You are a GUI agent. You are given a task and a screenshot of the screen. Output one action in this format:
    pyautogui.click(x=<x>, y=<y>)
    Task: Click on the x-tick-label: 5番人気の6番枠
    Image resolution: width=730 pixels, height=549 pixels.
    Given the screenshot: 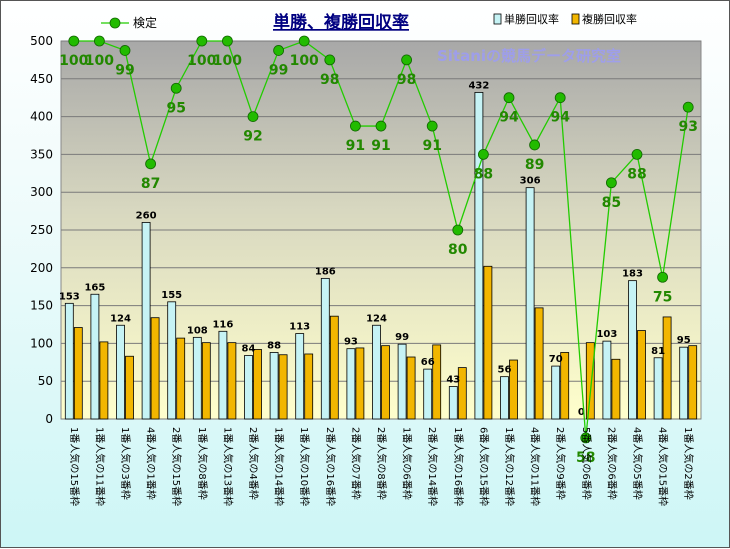 What is the action you would take?
    pyautogui.click(x=586, y=463)
    